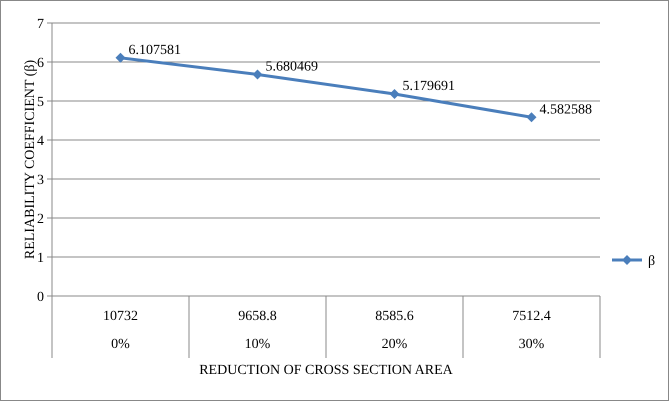 The height and width of the screenshot is (401, 669). I want to click on y-tick-label: 7, so click(40, 24).